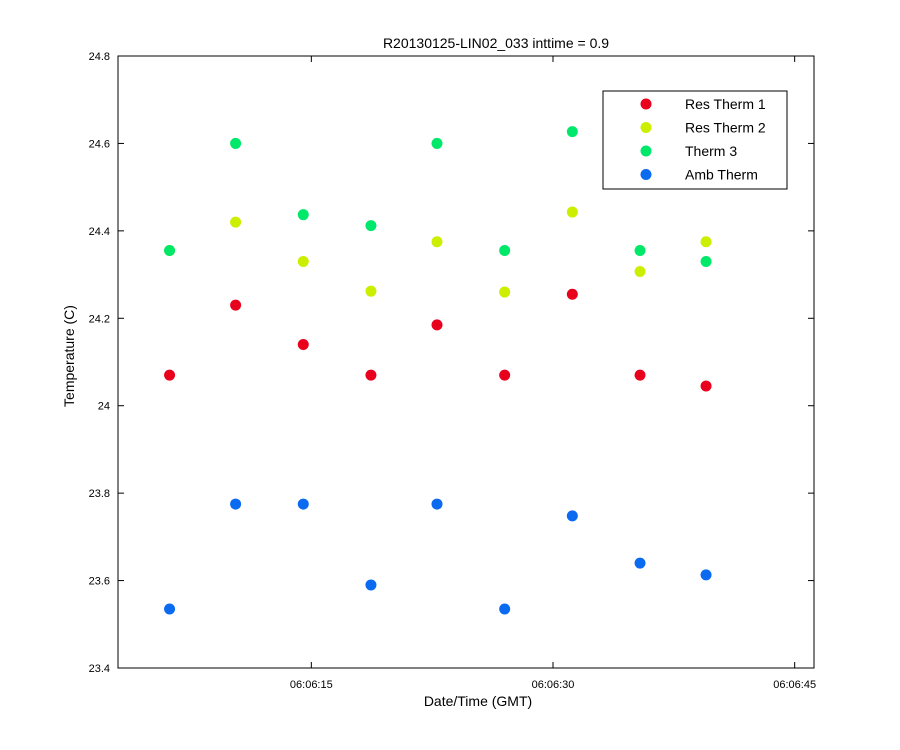 This screenshot has height=750, width=900. Describe the element at coordinates (725, 128) in the screenshot. I see `legend-entry: Res Therm 2` at that location.